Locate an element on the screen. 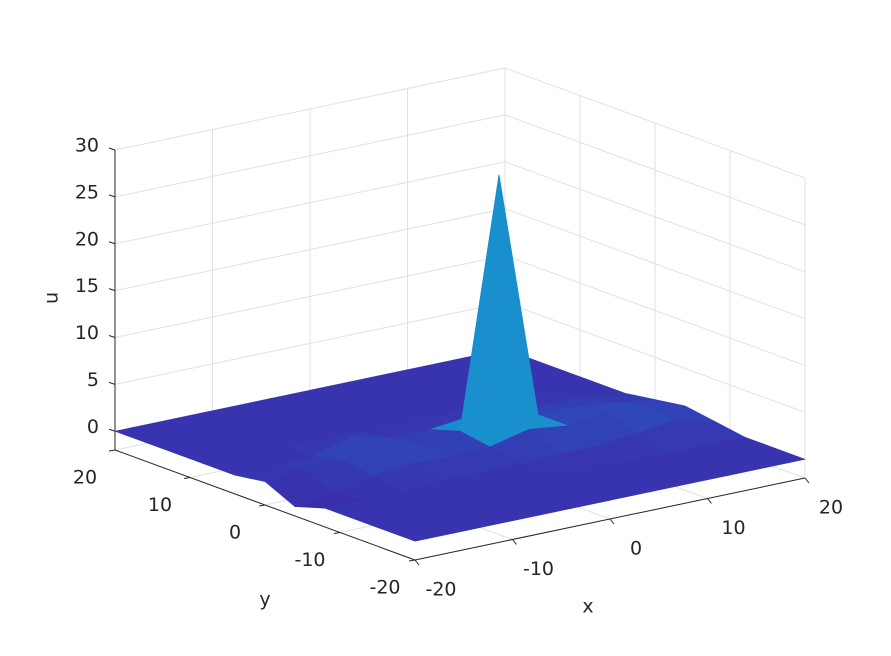 The width and height of the screenshot is (891, 656). z-tick-label: 15 is located at coordinates (87, 286).